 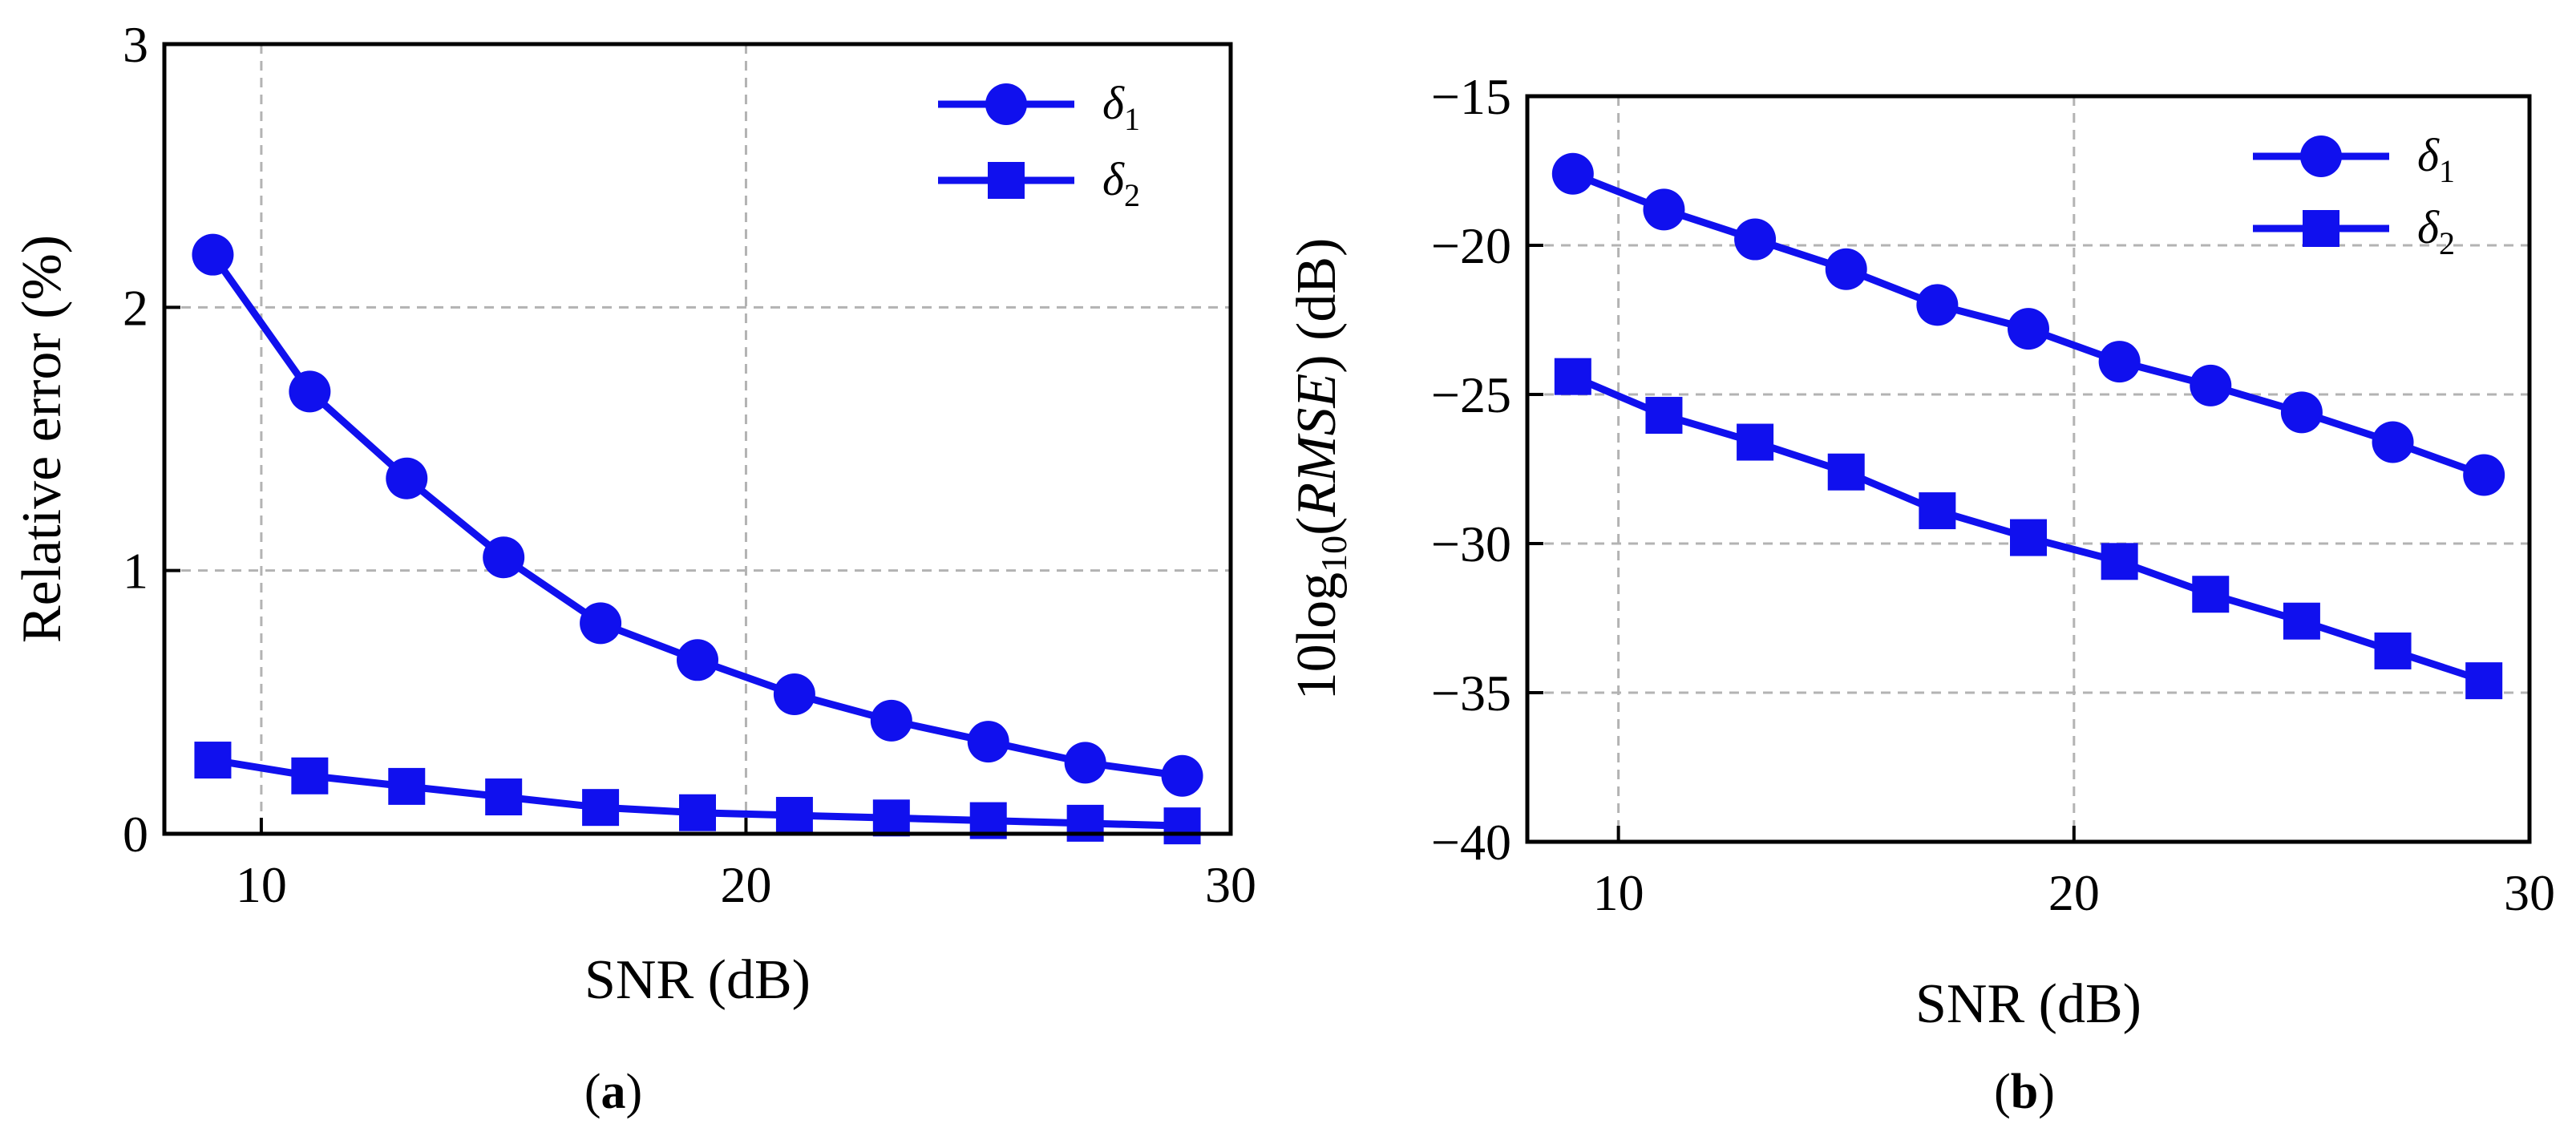 What do you see at coordinates (1471, 97) in the screenshot?
I see `y-tick-label: −15` at bounding box center [1471, 97].